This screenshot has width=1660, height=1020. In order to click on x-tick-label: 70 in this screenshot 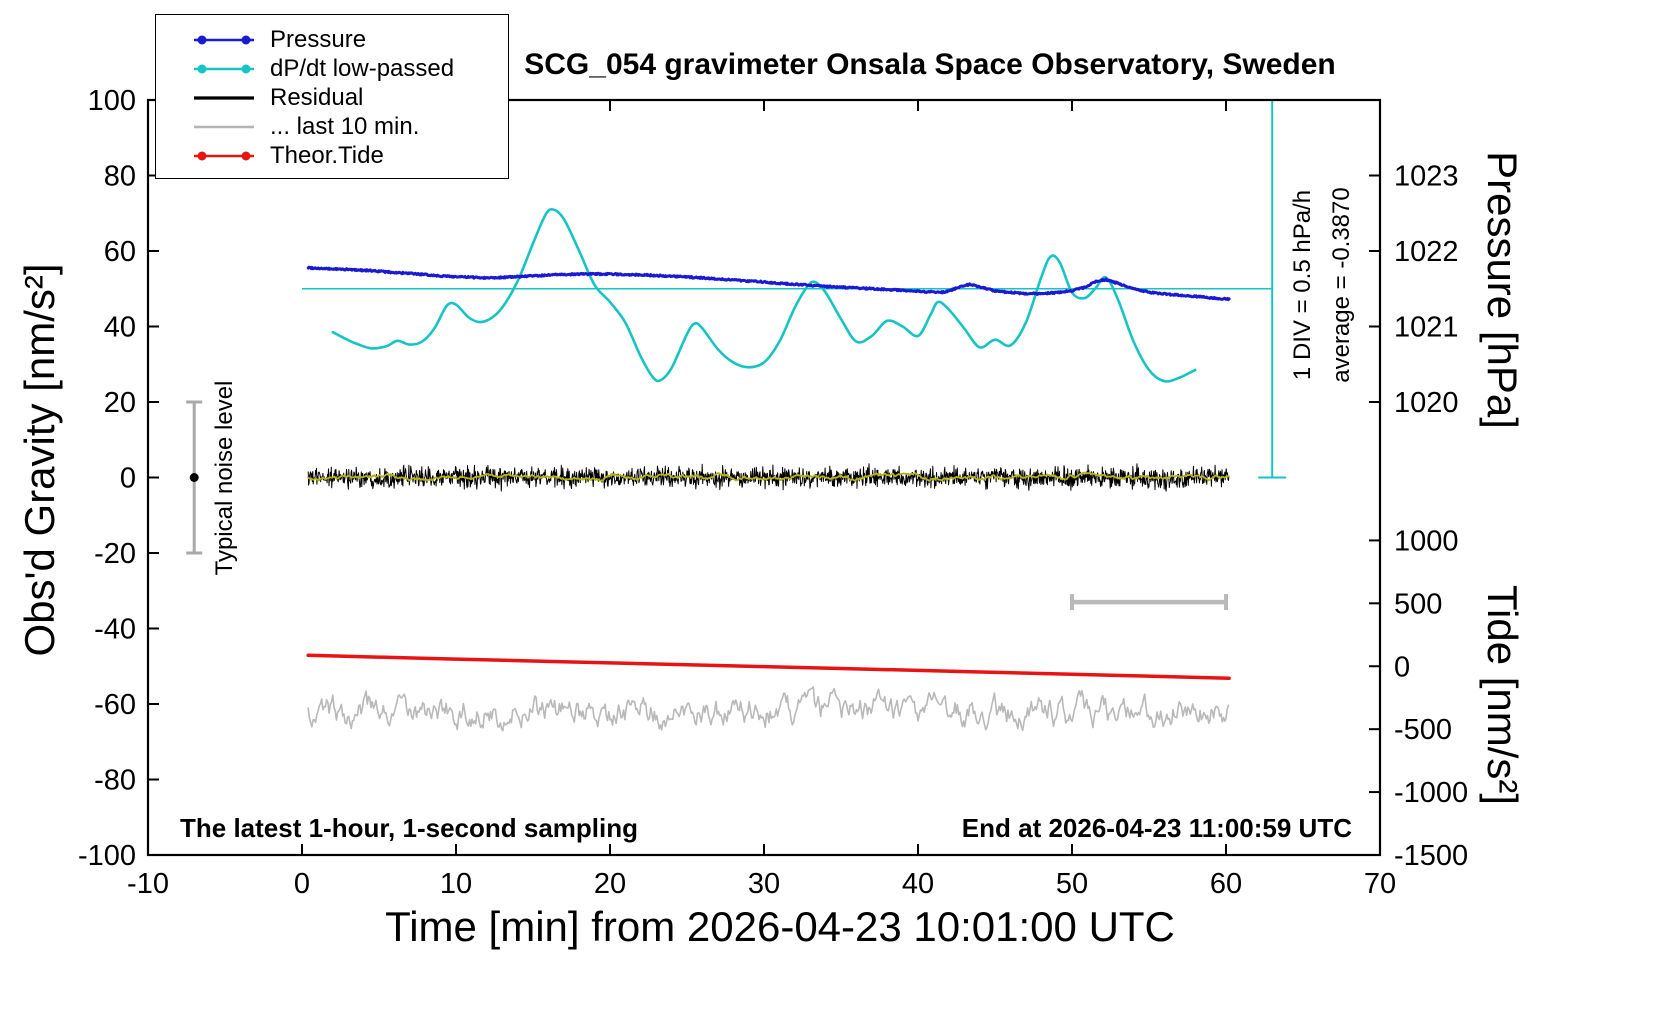, I will do `click(1380, 884)`.